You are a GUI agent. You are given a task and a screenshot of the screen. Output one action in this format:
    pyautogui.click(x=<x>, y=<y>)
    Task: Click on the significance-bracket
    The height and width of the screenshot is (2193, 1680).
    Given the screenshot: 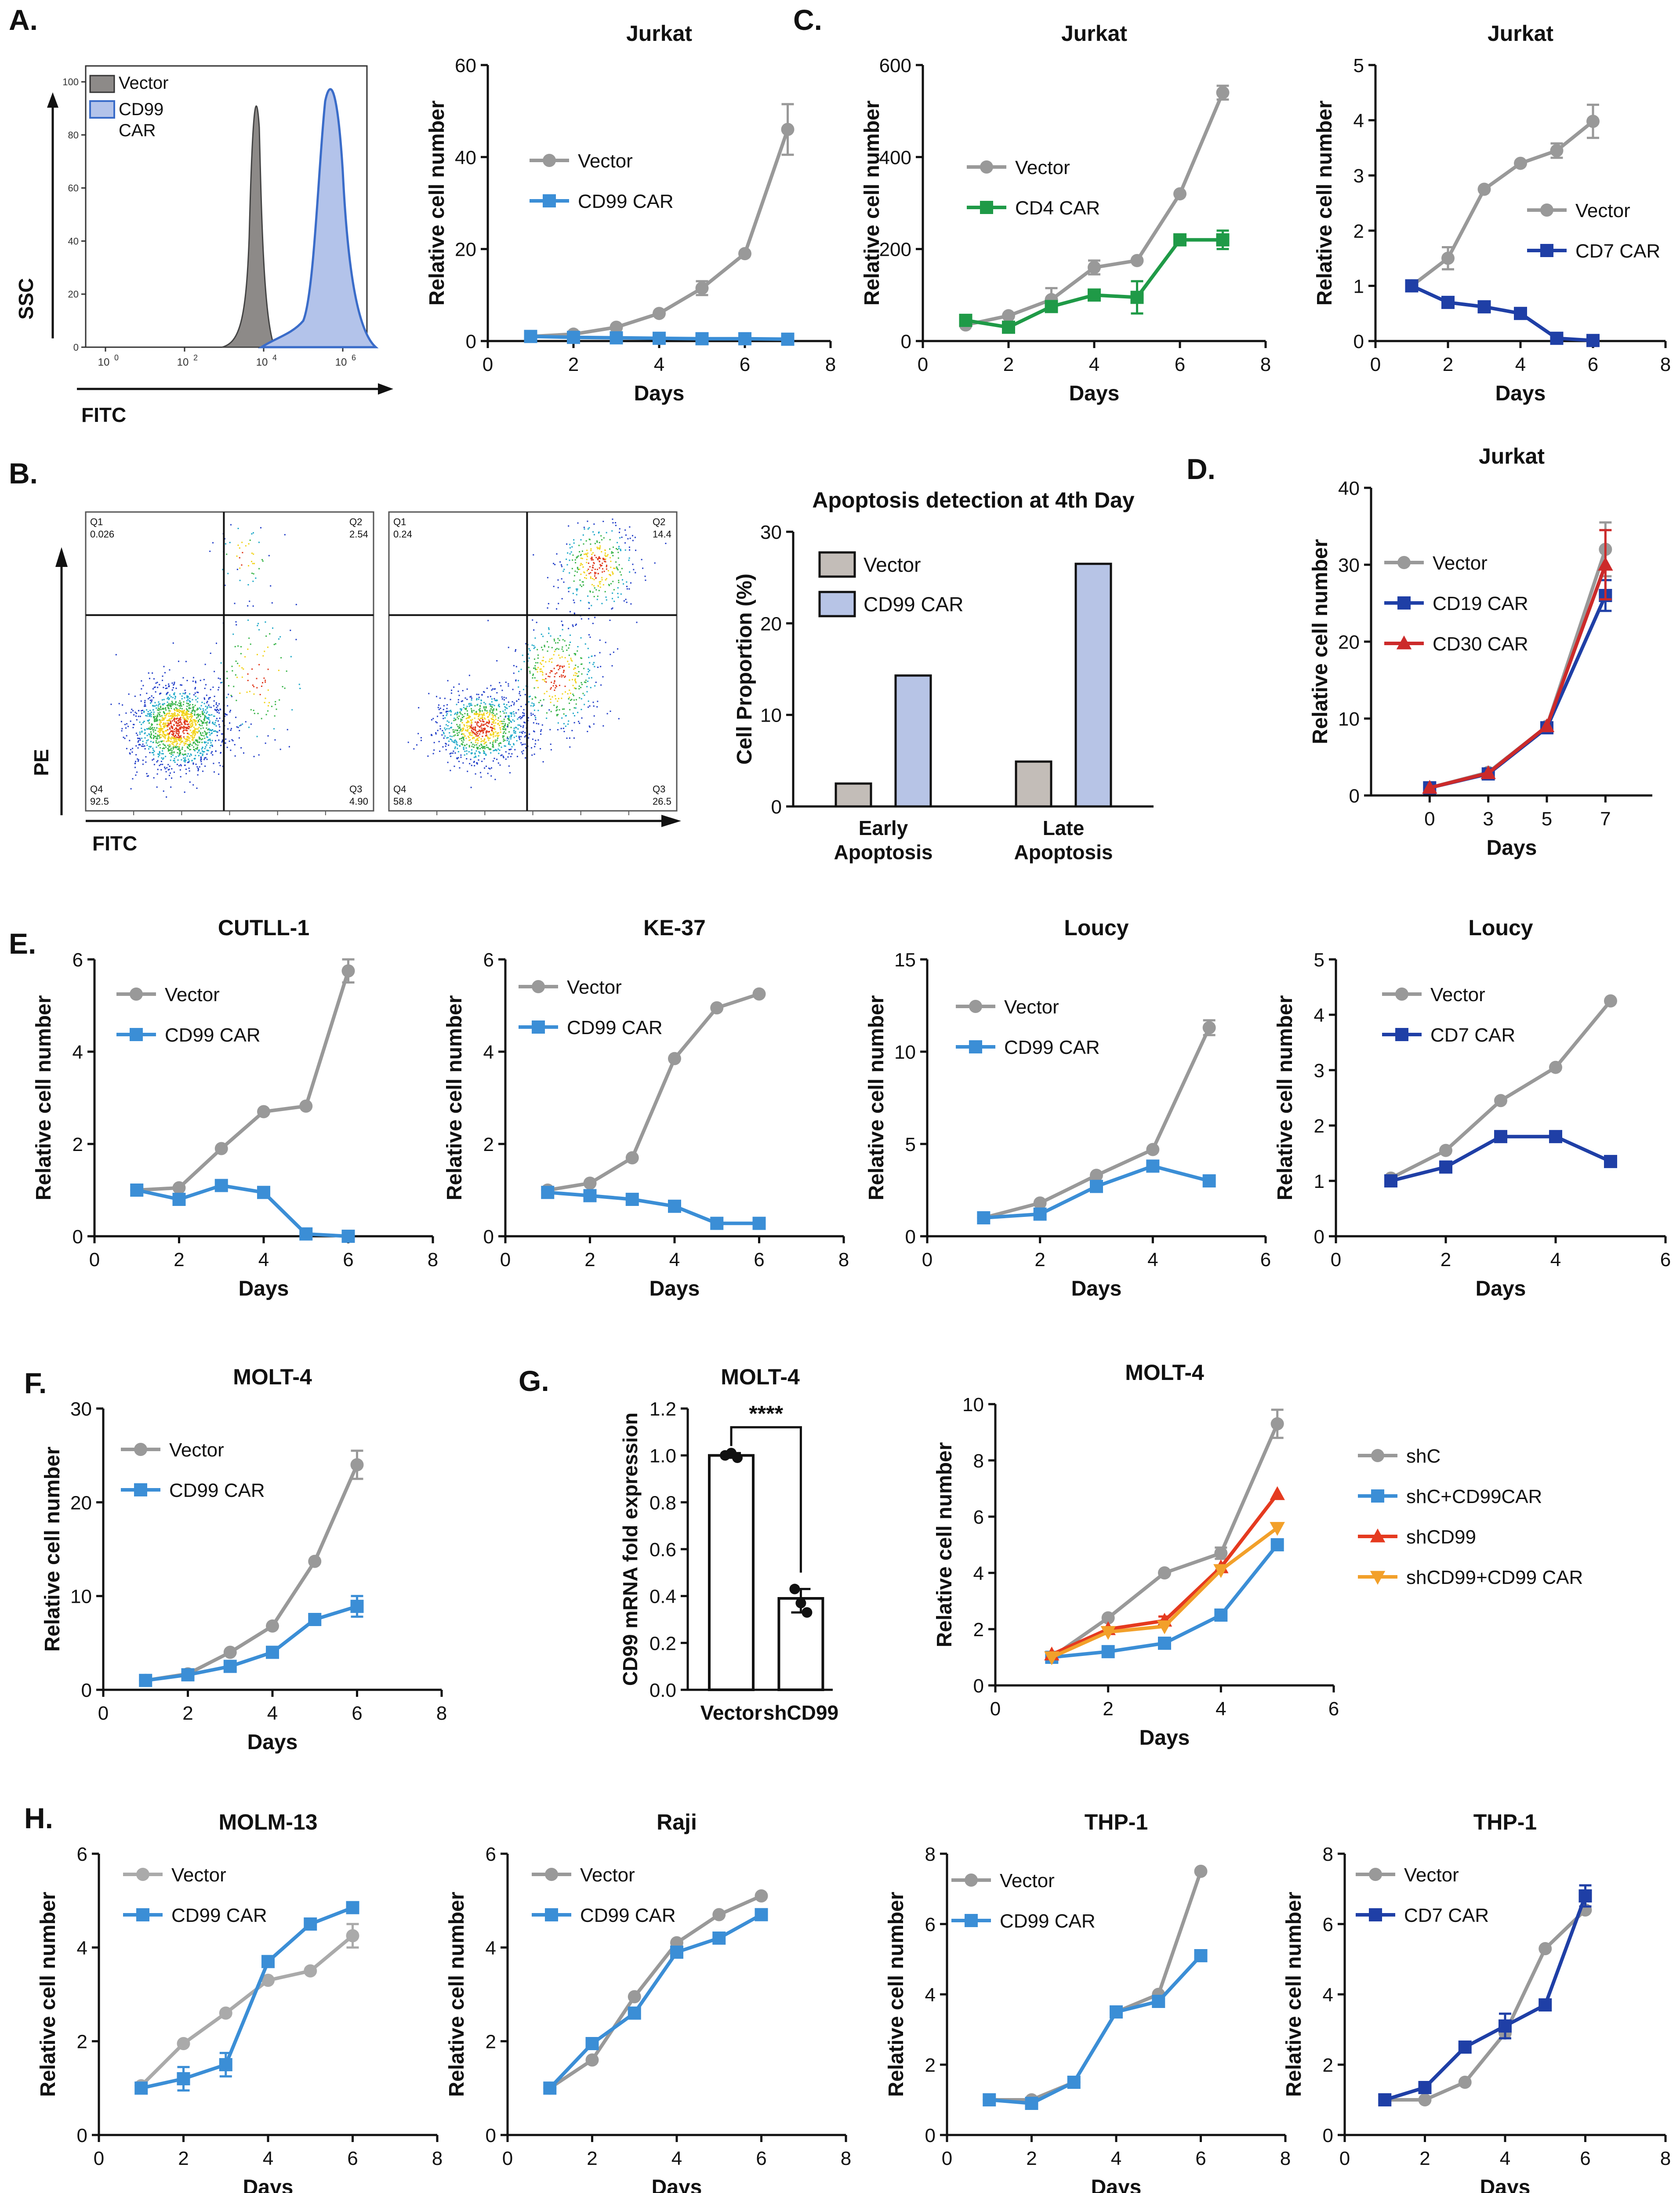 What is the action you would take?
    pyautogui.click(x=766, y=1499)
    